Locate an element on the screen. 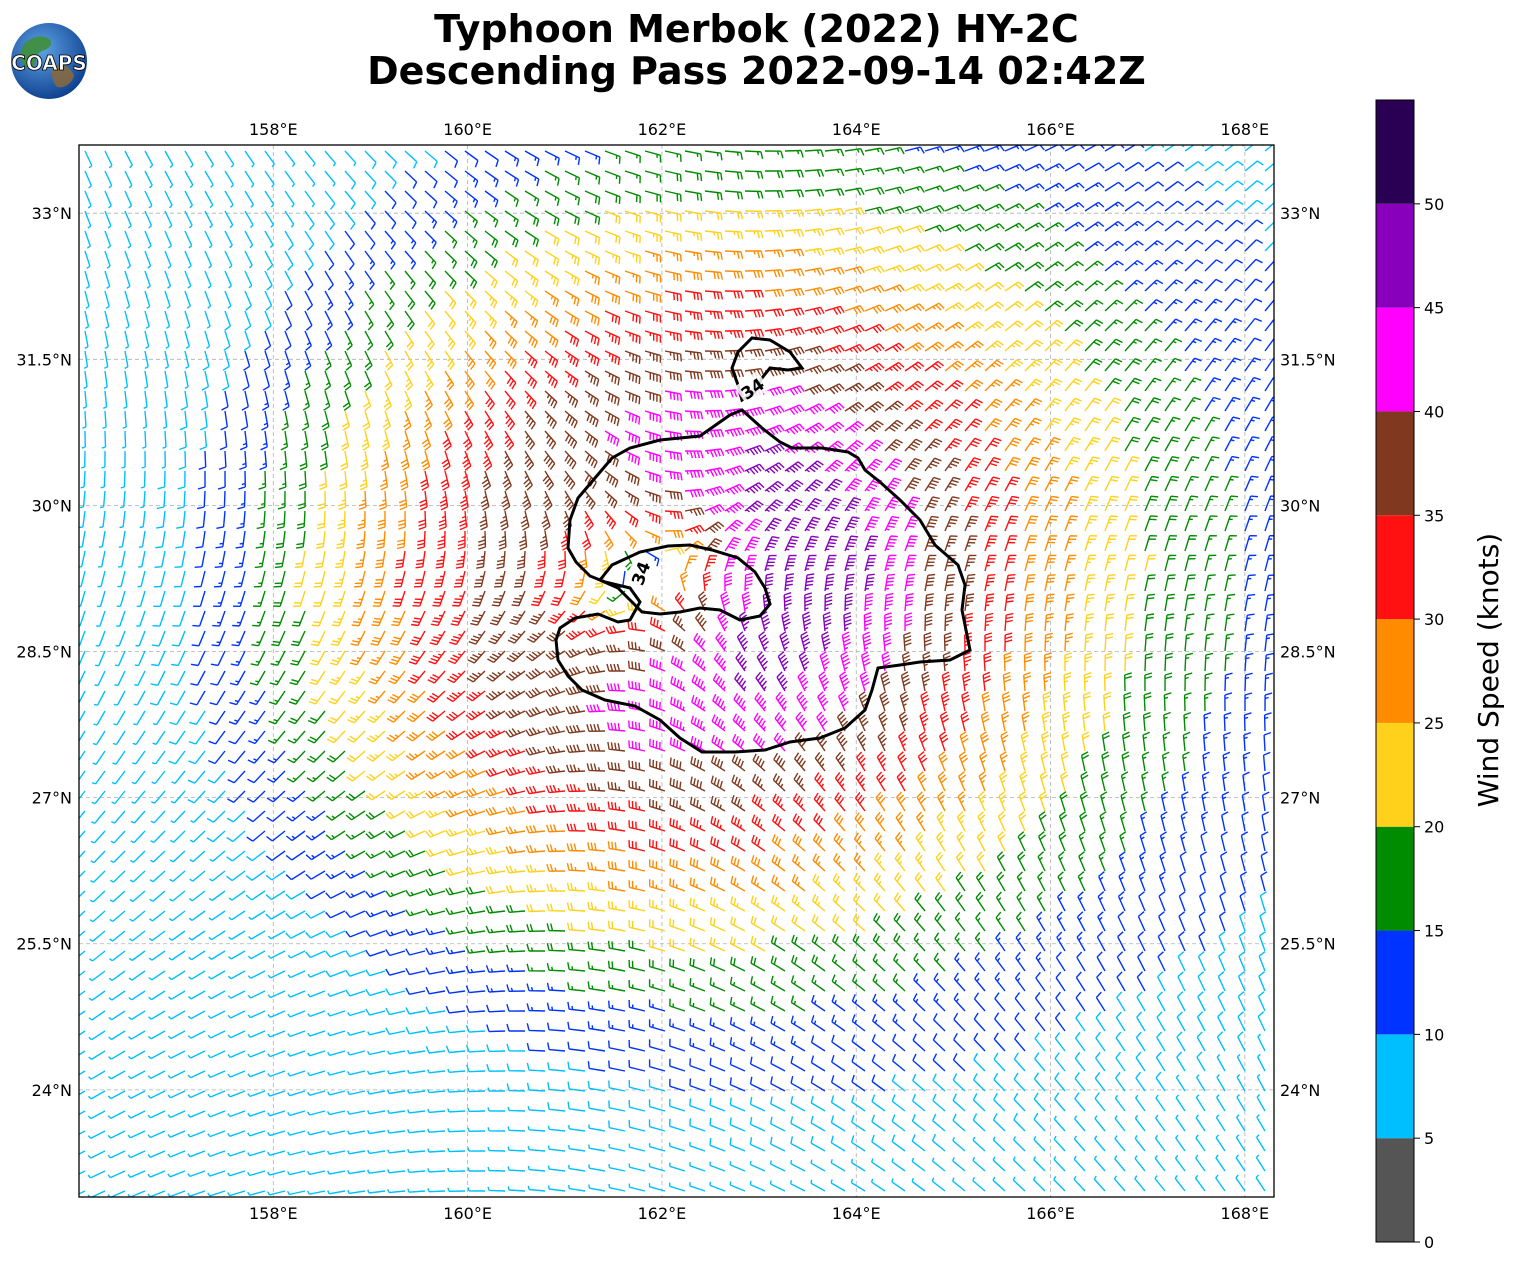  colorbar-tick-label: 35 is located at coordinates (1434, 515).